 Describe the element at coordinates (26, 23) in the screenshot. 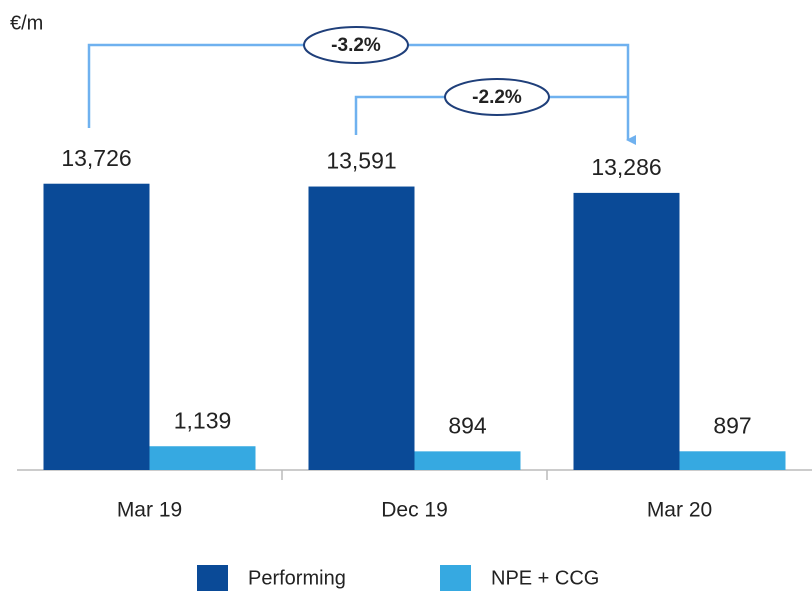

I see `unit-label: €/m` at that location.